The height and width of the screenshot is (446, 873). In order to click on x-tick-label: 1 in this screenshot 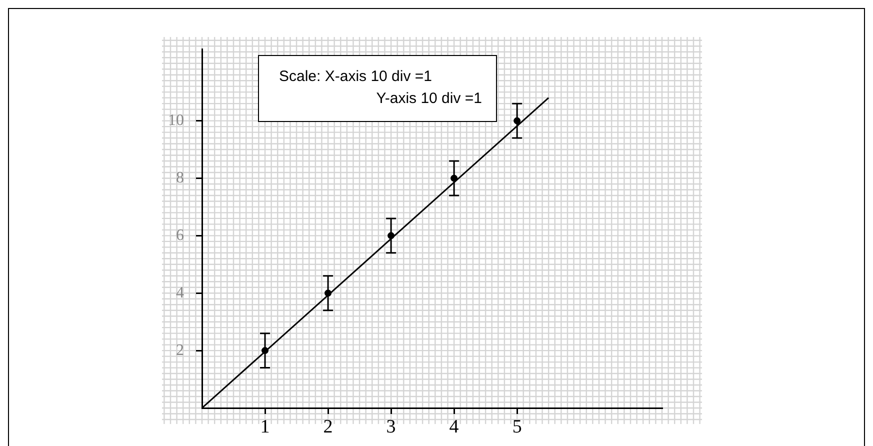, I will do `click(265, 427)`.